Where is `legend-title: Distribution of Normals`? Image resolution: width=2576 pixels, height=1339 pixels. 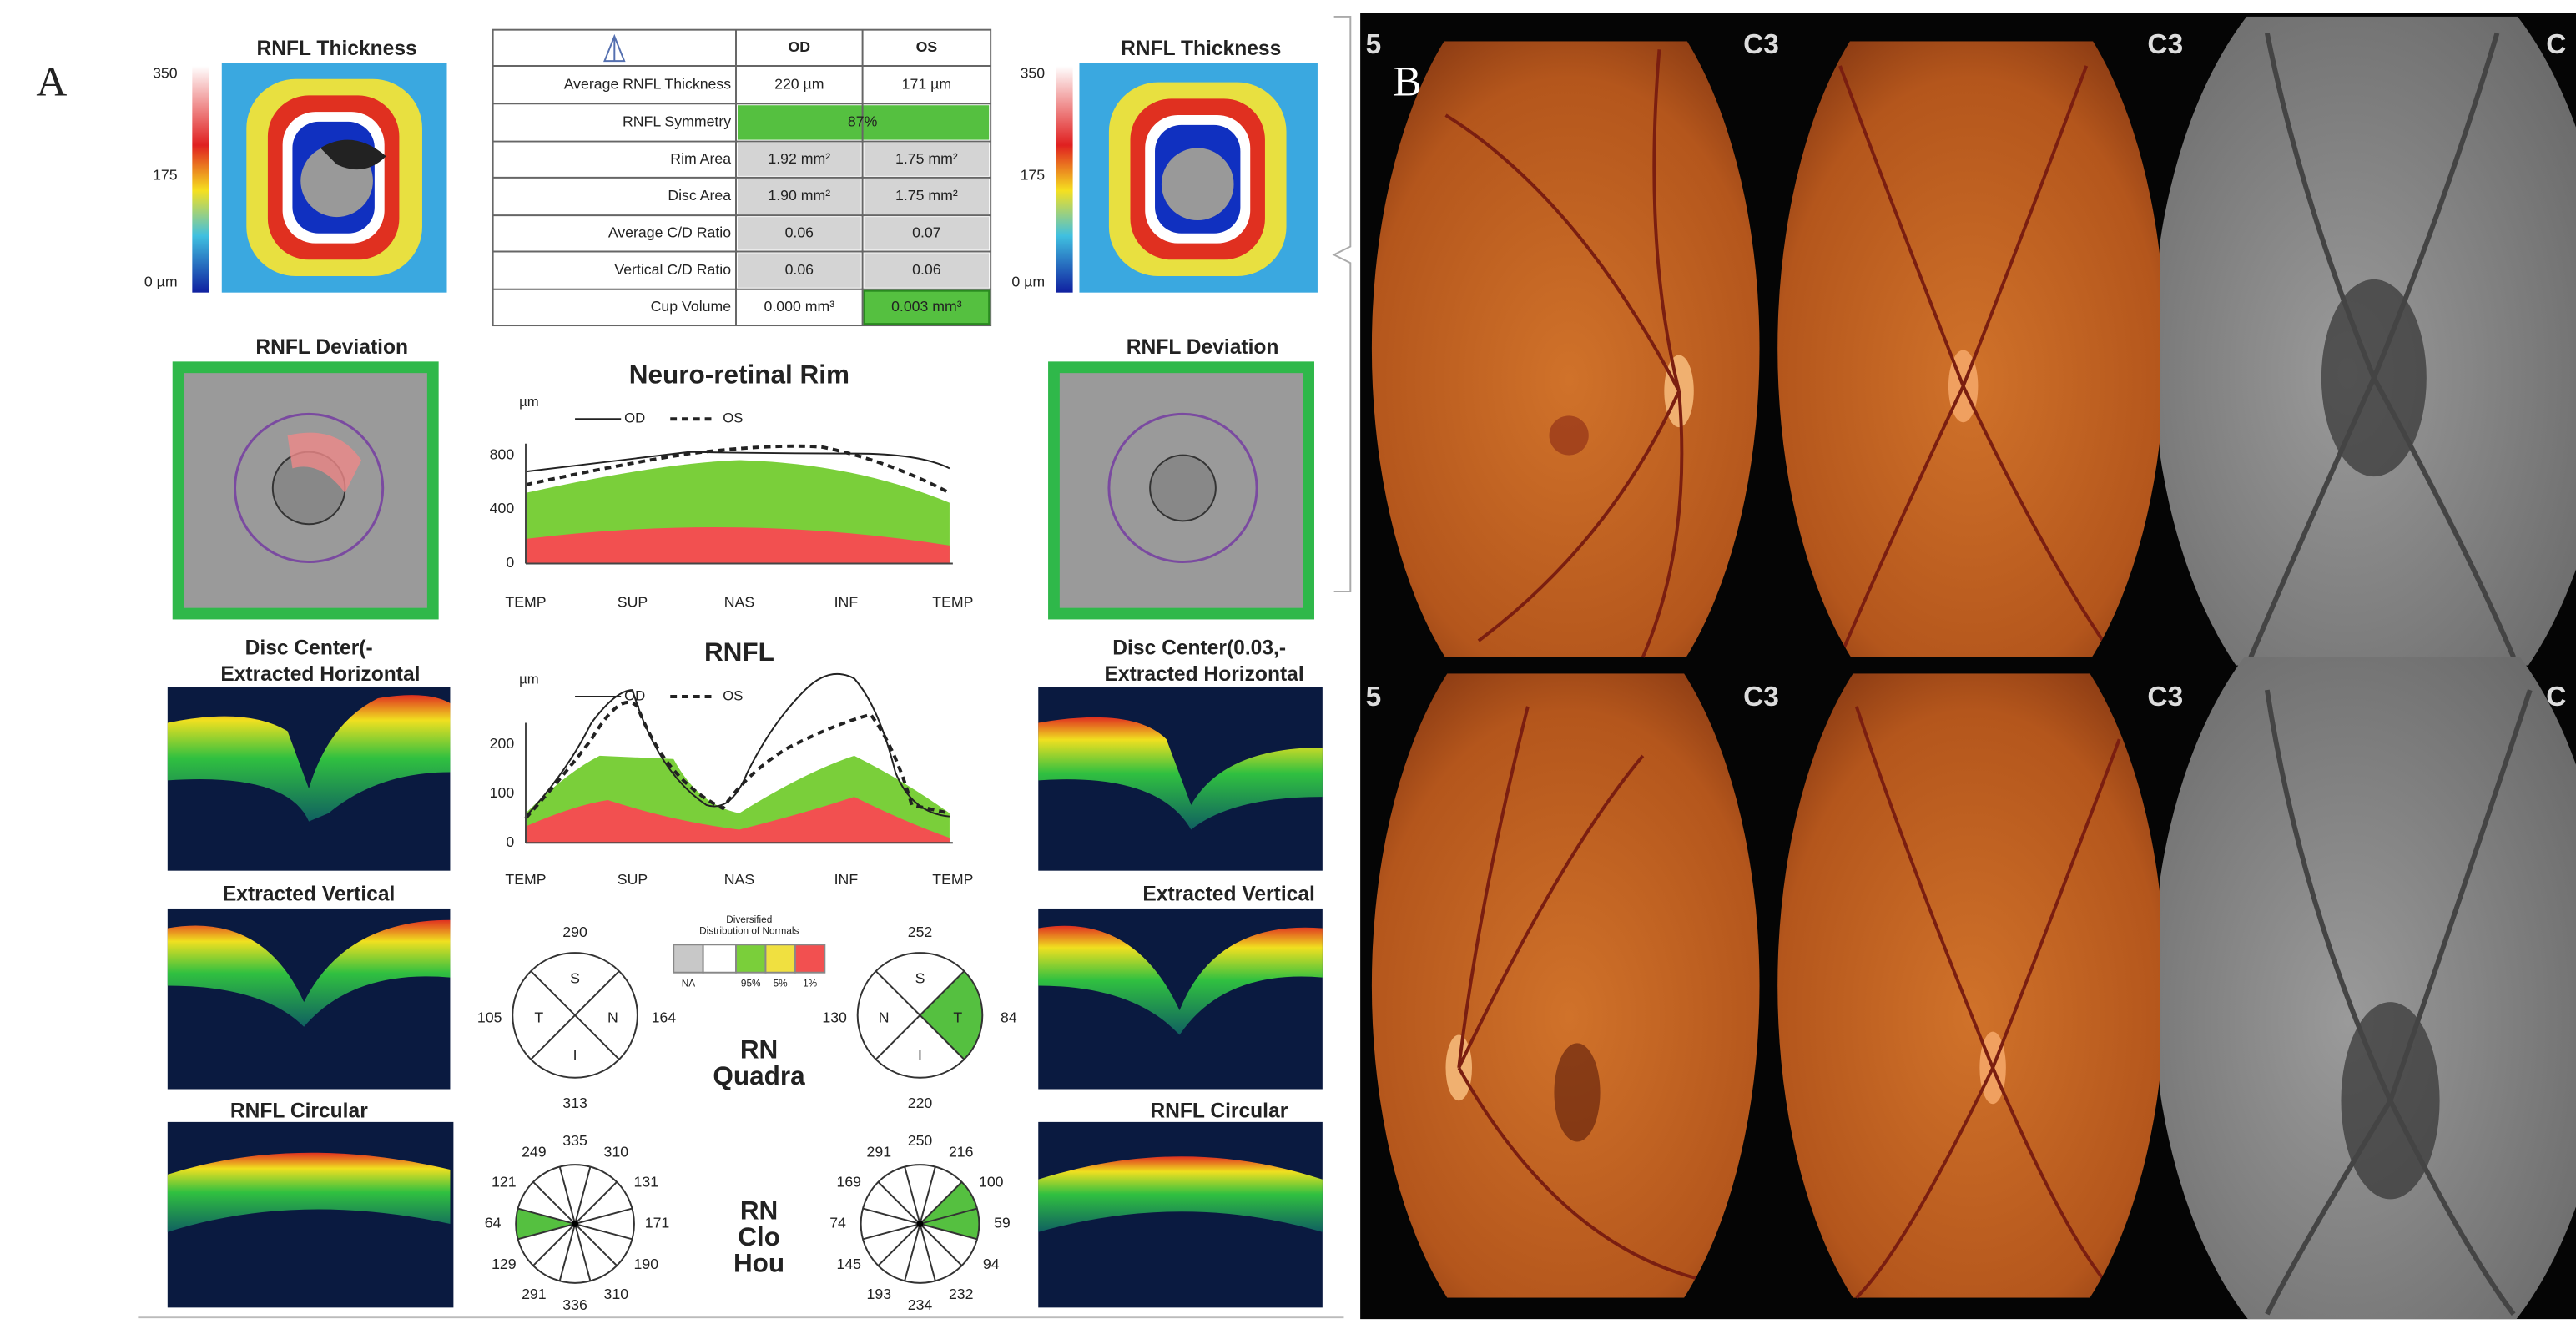 legend-title: Distribution of Normals is located at coordinates (749, 931).